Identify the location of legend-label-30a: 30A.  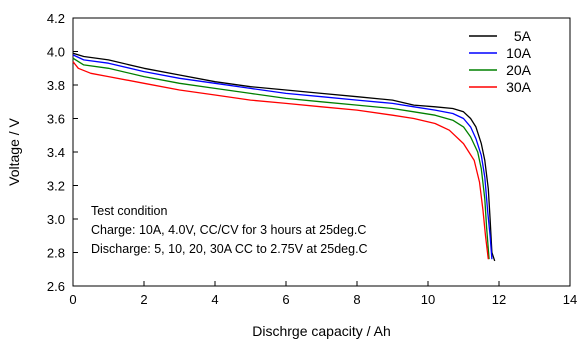
(519, 87).